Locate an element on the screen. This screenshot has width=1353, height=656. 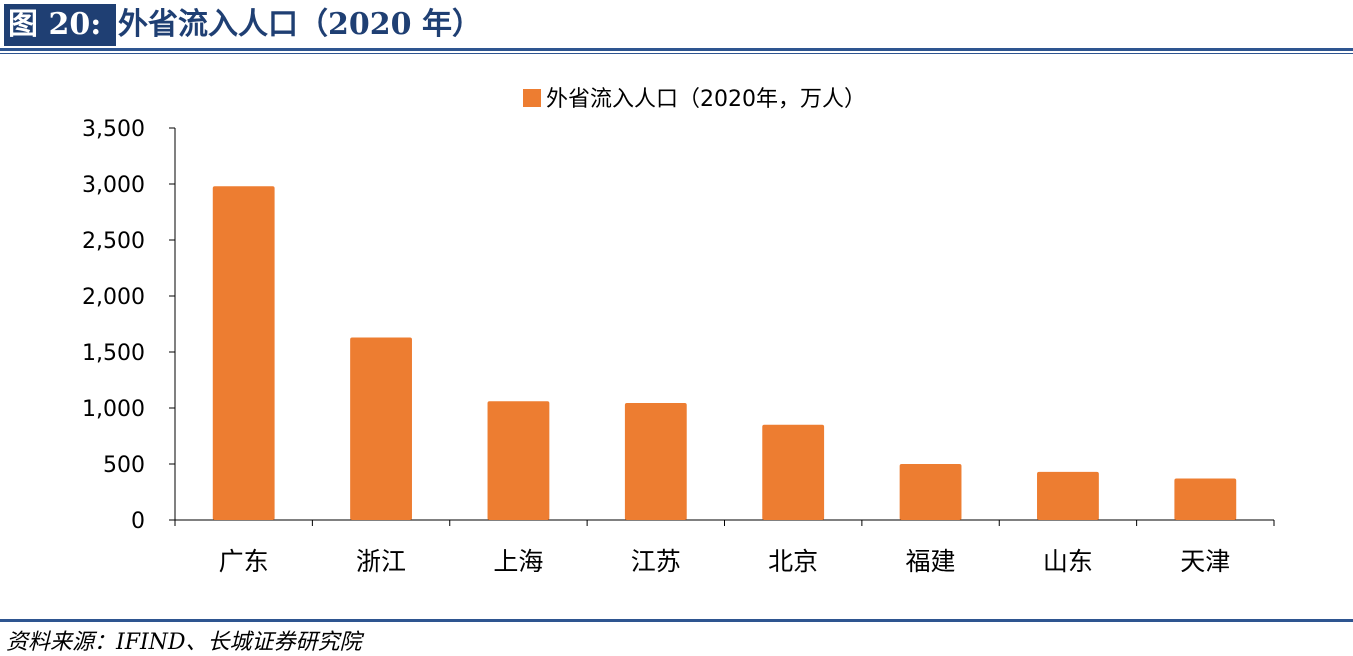
legend-swatch is located at coordinates (532, 98).